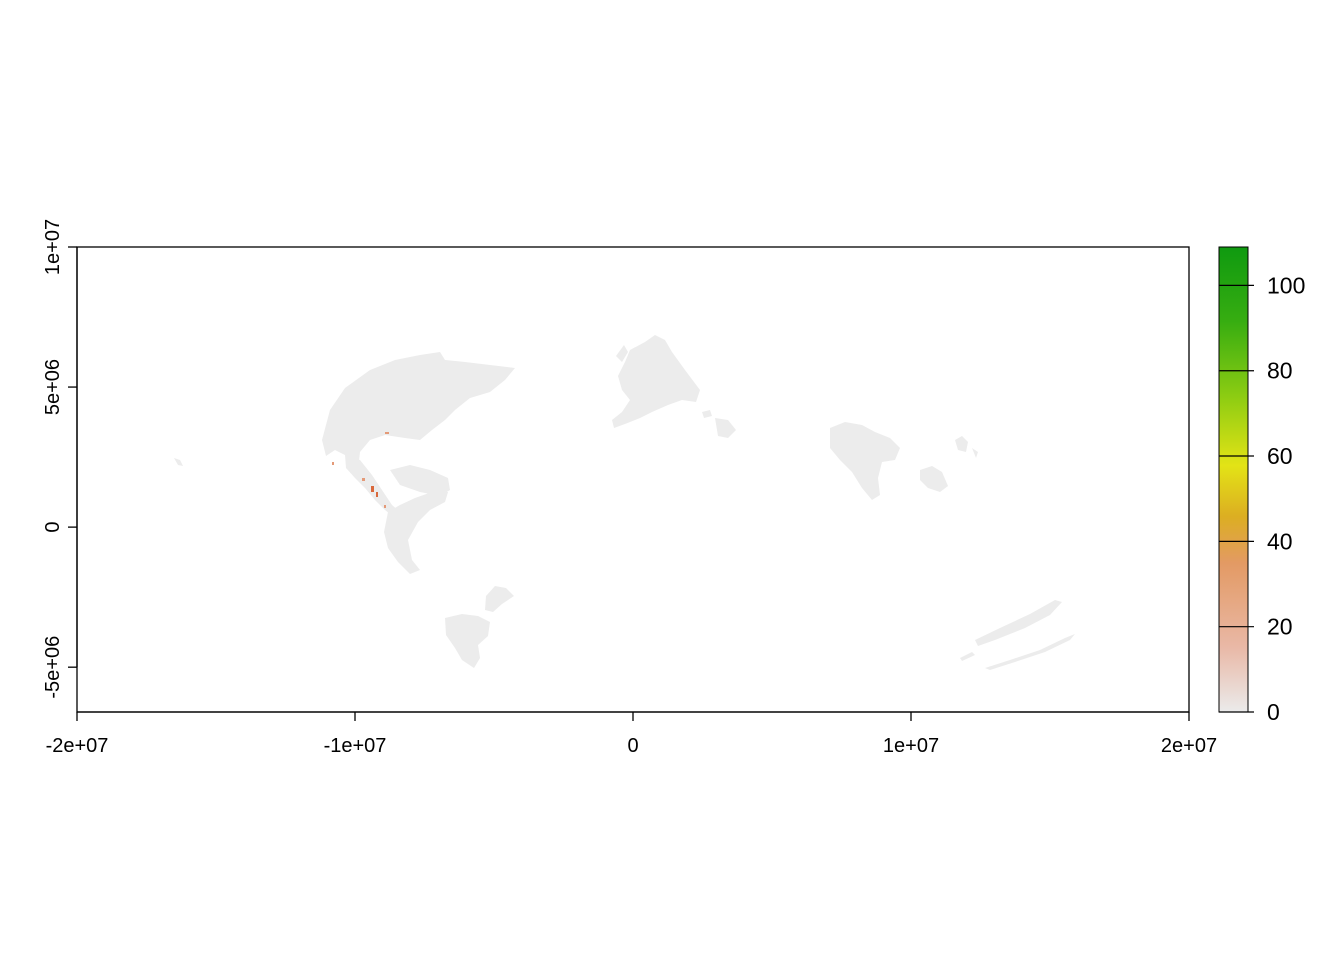  I want to click on landmass-strip-fragment, so click(967, 656).